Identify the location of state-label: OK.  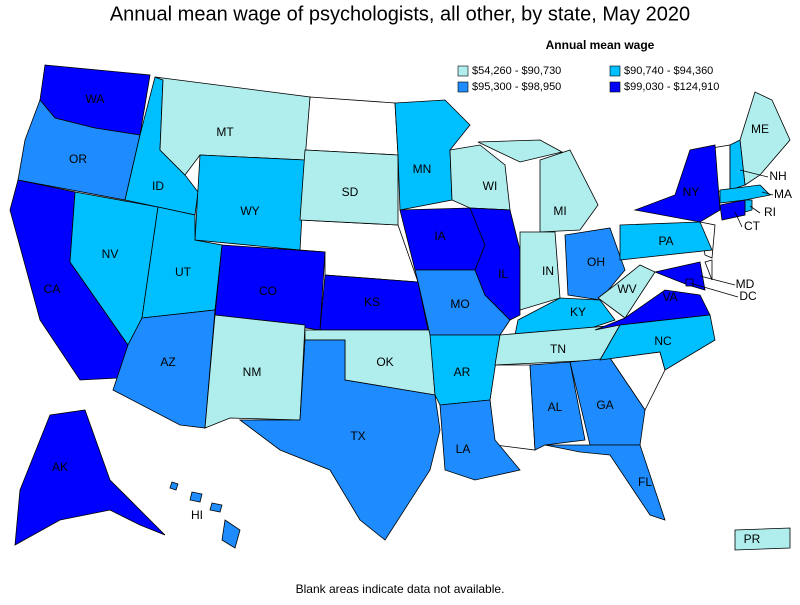
(384, 362).